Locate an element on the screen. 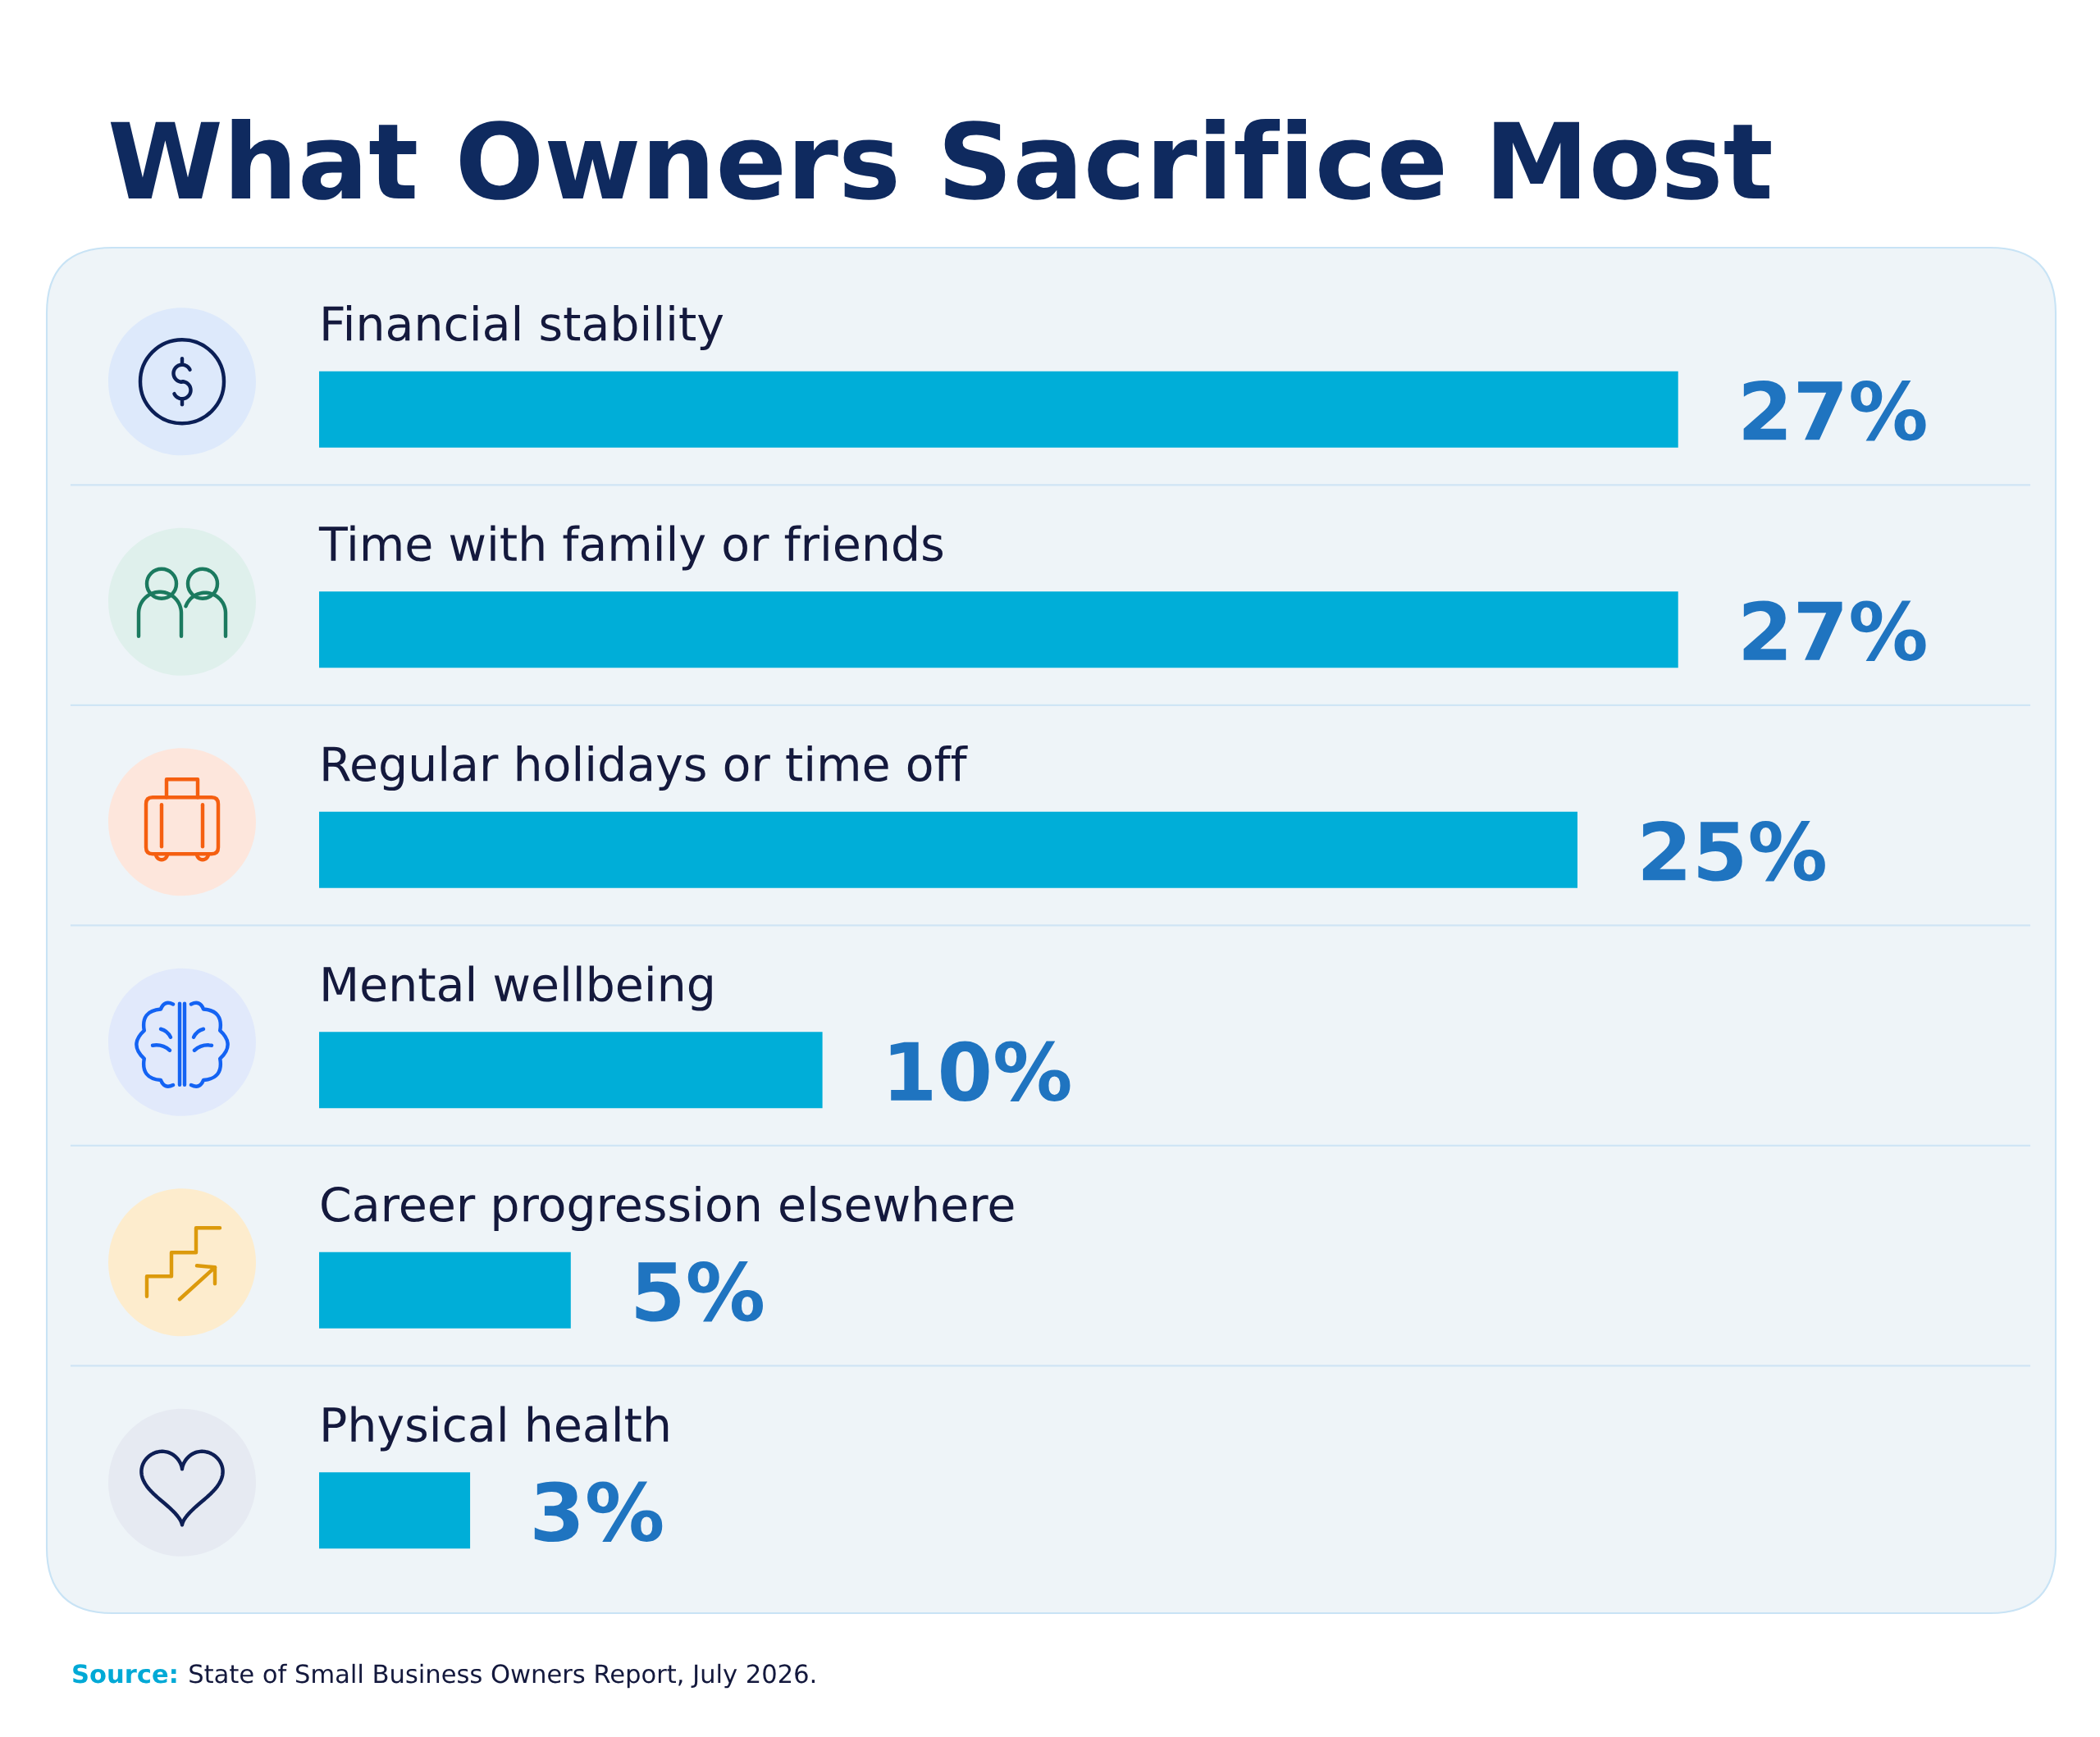  y-tick-label: Financial stability is located at coordinates (523, 327).